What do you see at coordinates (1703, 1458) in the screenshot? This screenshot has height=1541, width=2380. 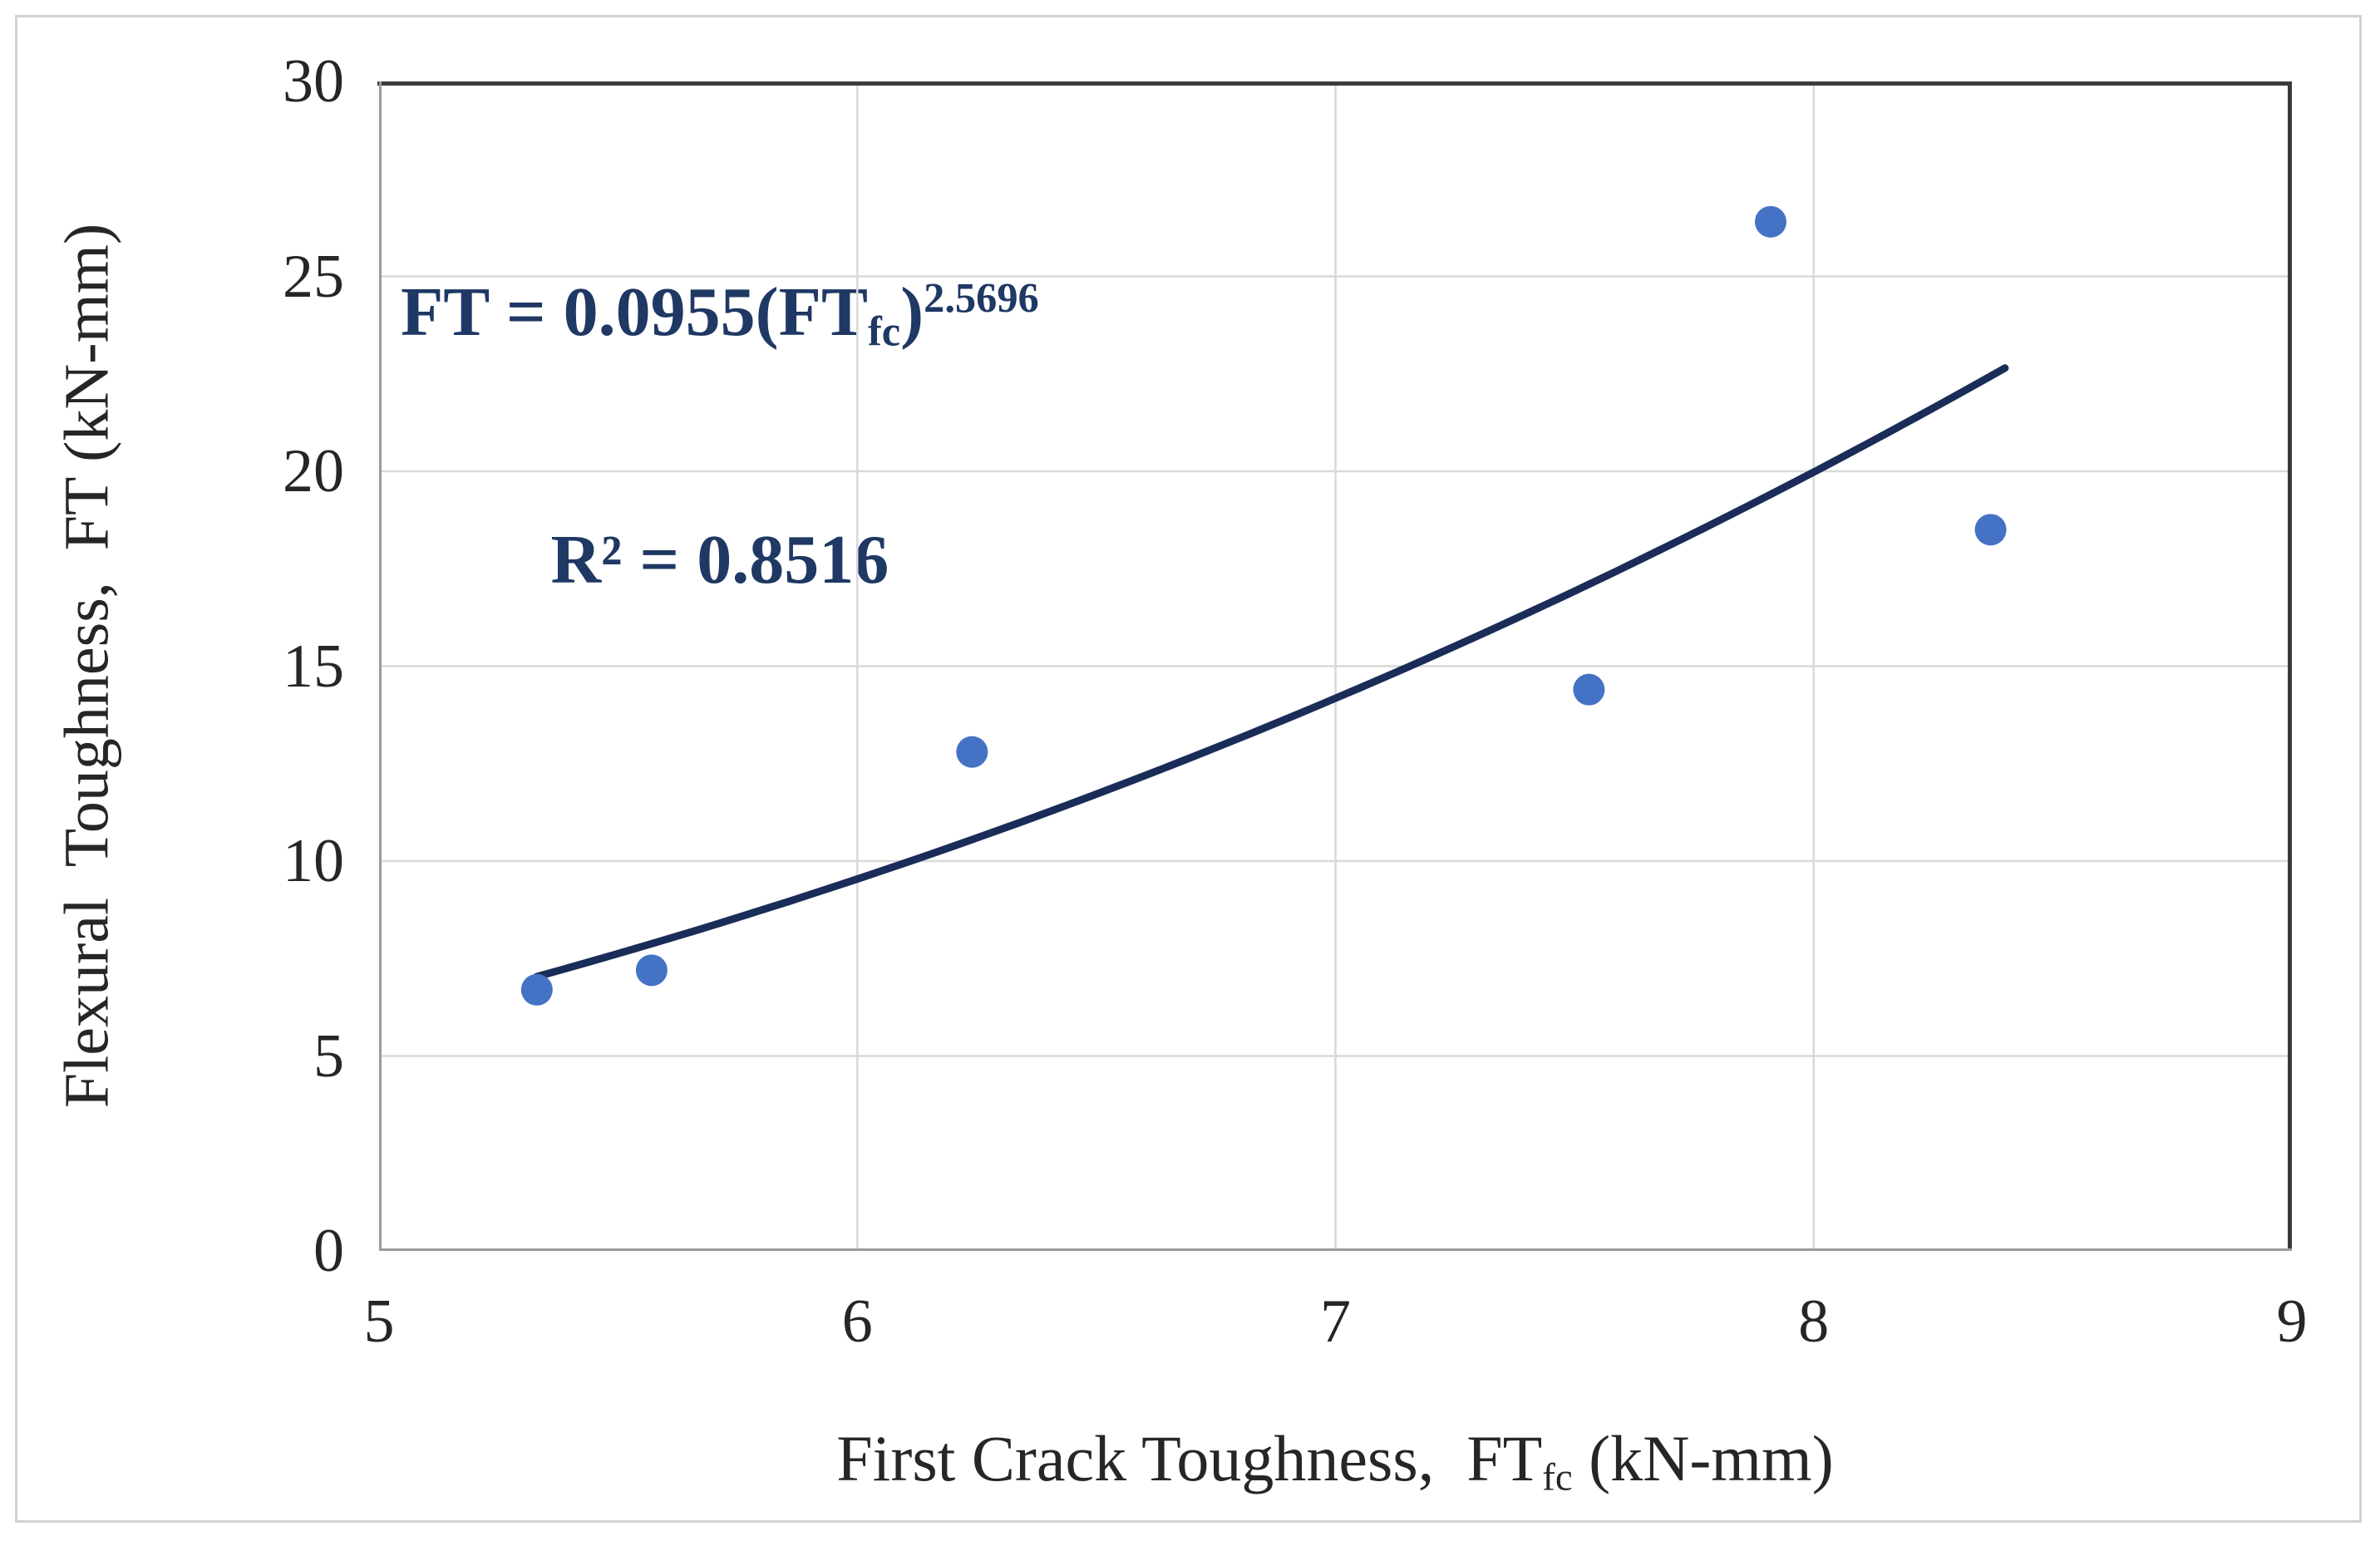 I see `x-axis-title-suffix: (kN-mm)` at bounding box center [1703, 1458].